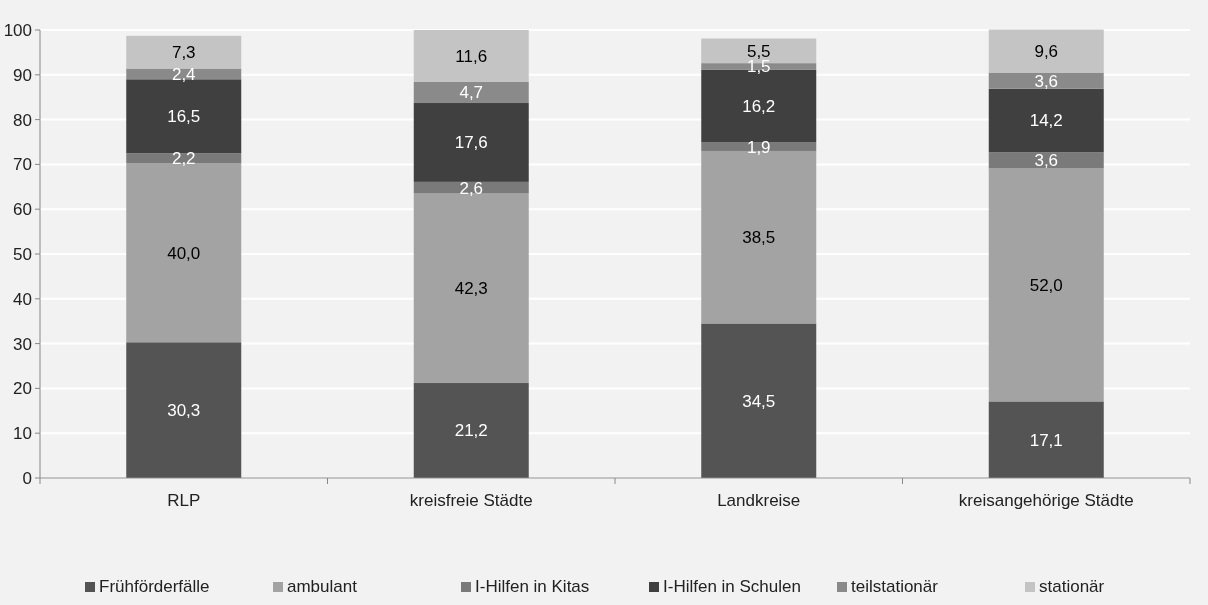  What do you see at coordinates (732, 586) in the screenshot?
I see `legend-label: I-Hilfen in Schulen` at bounding box center [732, 586].